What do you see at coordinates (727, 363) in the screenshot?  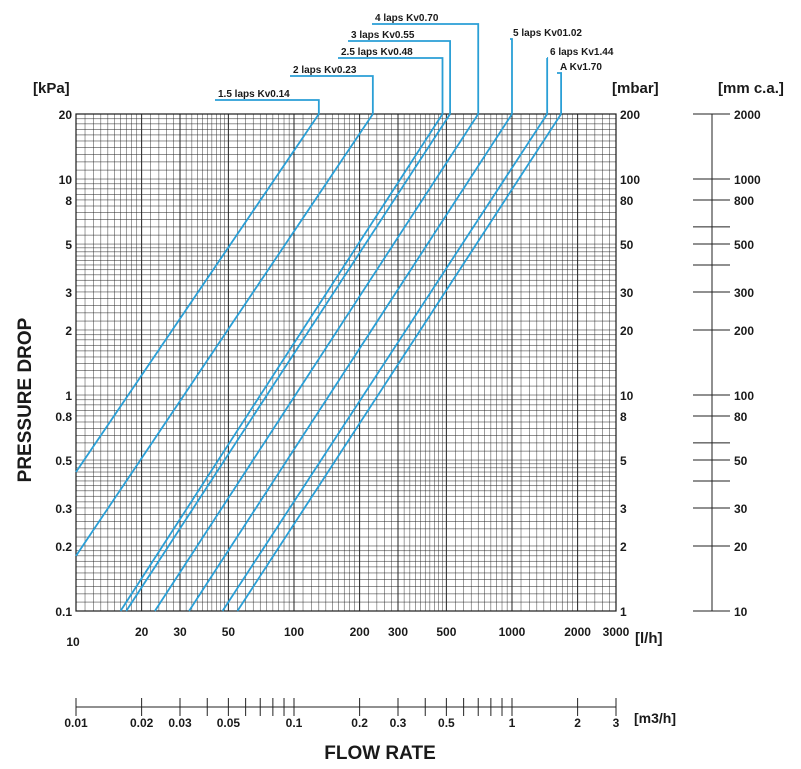 I see `mmca-scale: 2000 1000 800 500 300 200 100 80 50 30 20 10` at bounding box center [727, 363].